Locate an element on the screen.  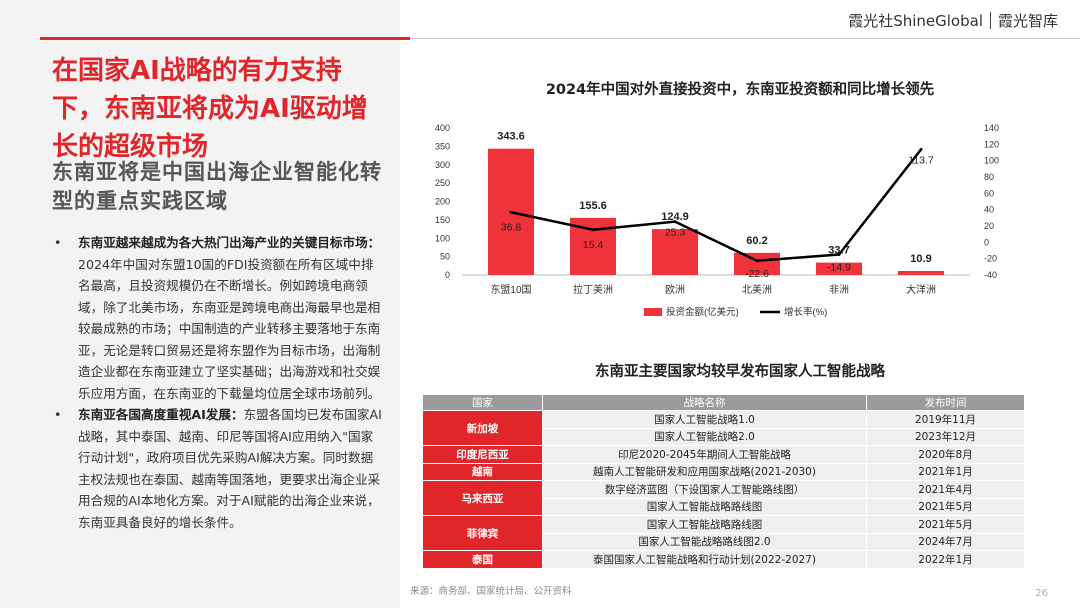
date-cell: 2021年1月 is located at coordinates (945, 471).